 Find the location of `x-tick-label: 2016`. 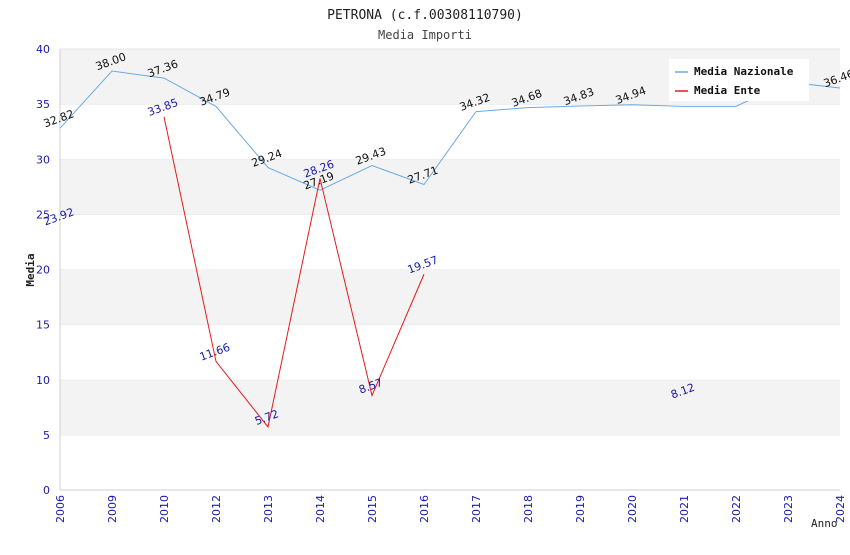

x-tick-label: 2016 is located at coordinates (424, 509).